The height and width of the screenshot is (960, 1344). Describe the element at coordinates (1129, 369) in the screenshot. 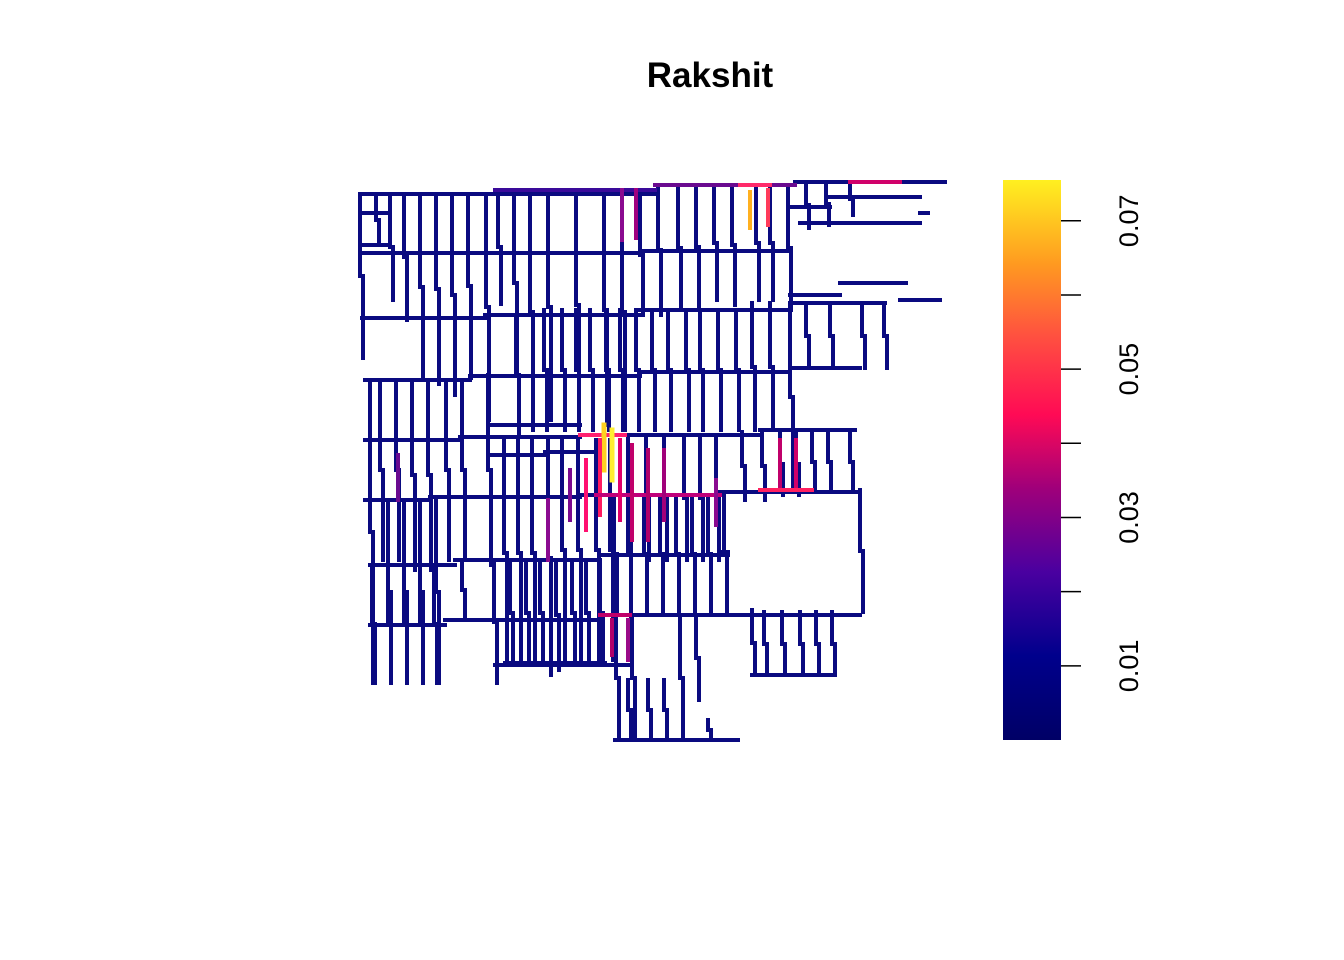

I see `legend-tick-label: 0.05` at that location.